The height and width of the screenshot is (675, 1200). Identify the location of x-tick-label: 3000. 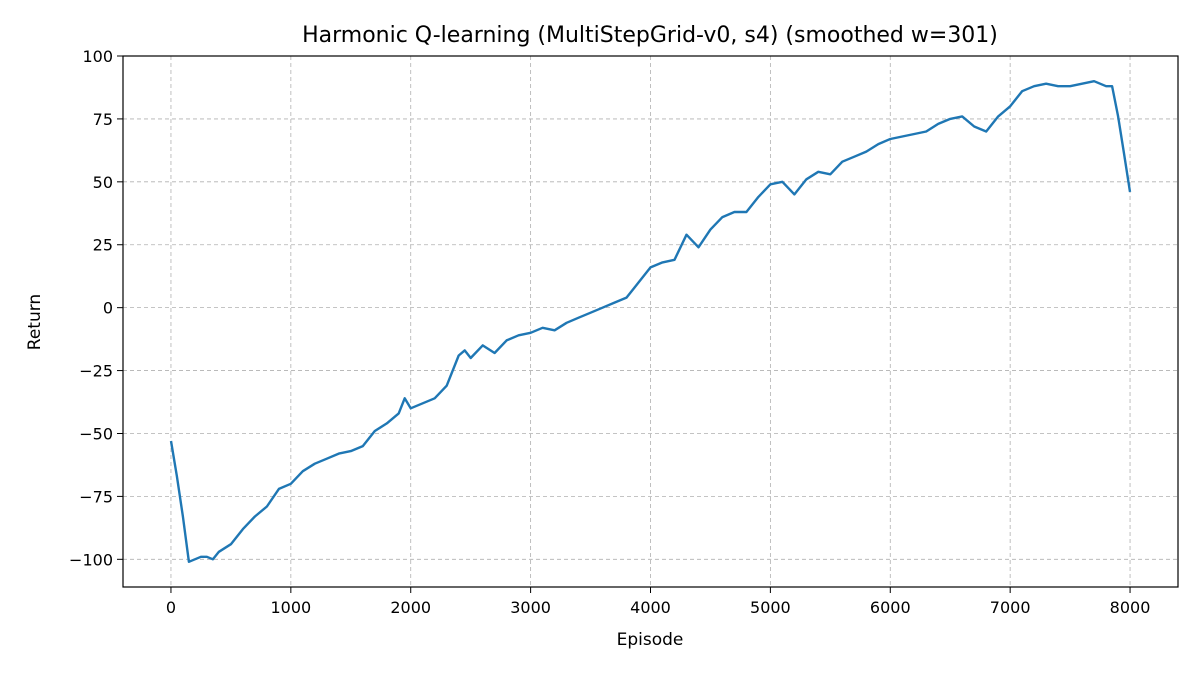
(530, 607).